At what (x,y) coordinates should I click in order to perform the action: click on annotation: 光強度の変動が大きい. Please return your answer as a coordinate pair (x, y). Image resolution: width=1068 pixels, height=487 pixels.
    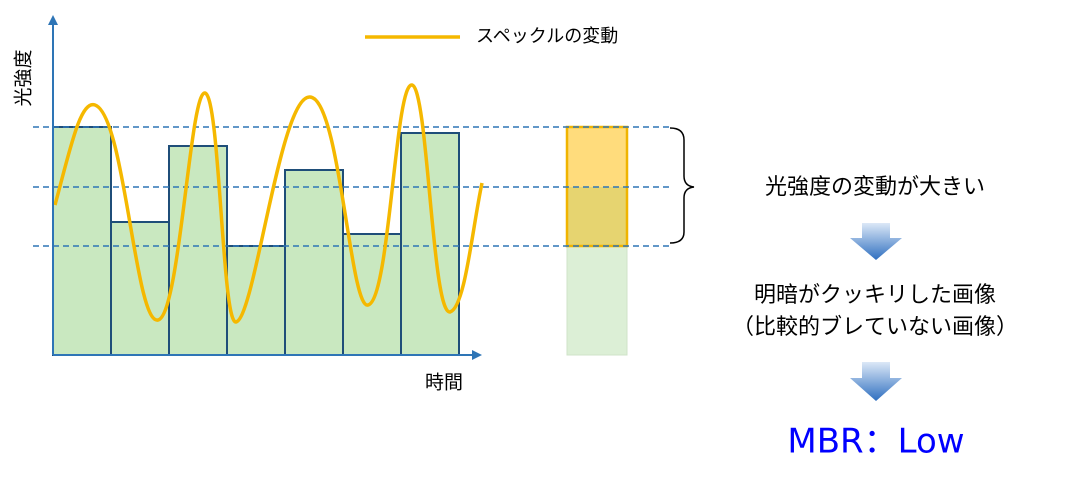
    Looking at the image, I should click on (875, 187).